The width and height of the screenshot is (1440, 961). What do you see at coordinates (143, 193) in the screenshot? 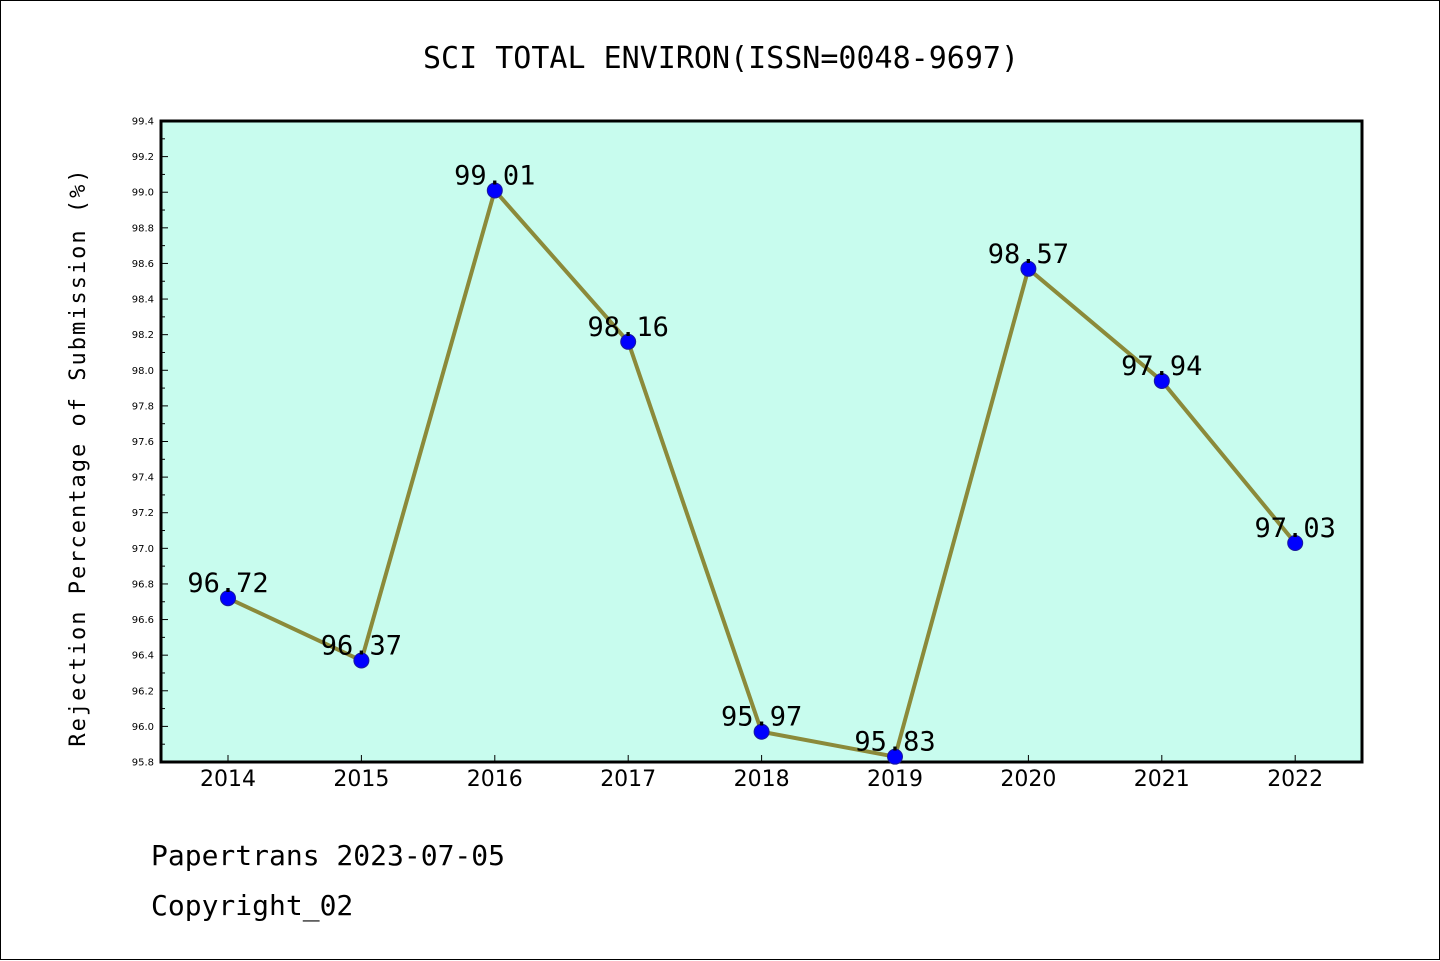
I see `y-tick-label: 99.0` at bounding box center [143, 193].